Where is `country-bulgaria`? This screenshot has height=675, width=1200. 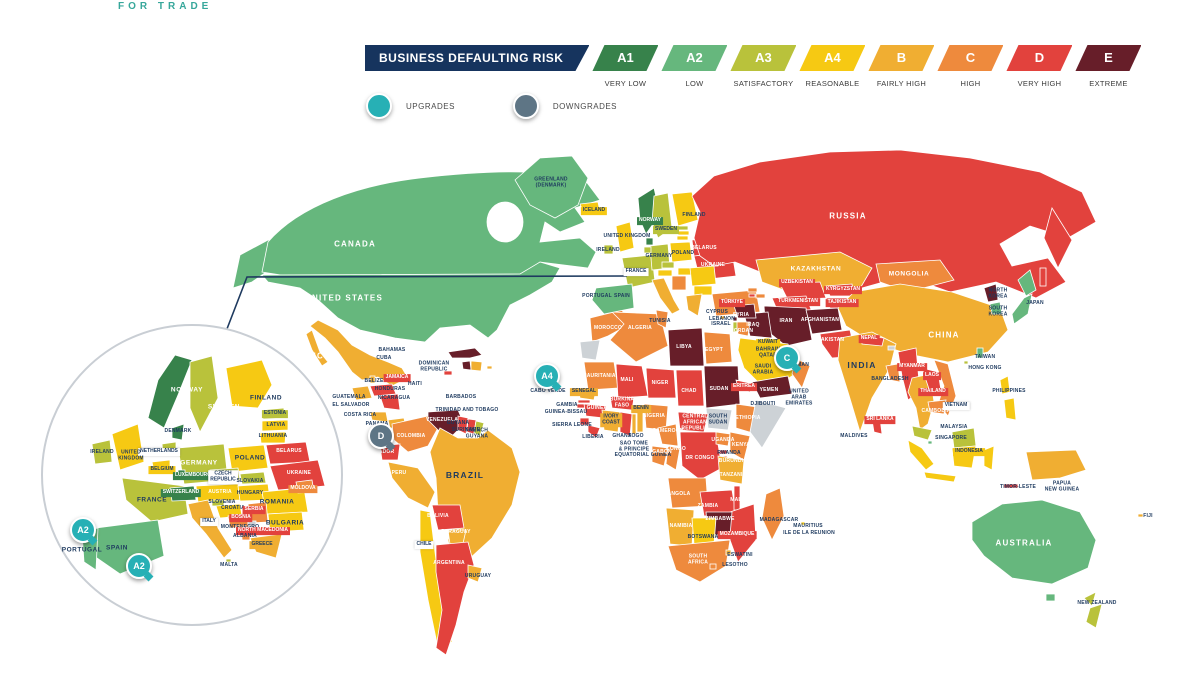
country-bulgaria is located at coordinates (703, 290).